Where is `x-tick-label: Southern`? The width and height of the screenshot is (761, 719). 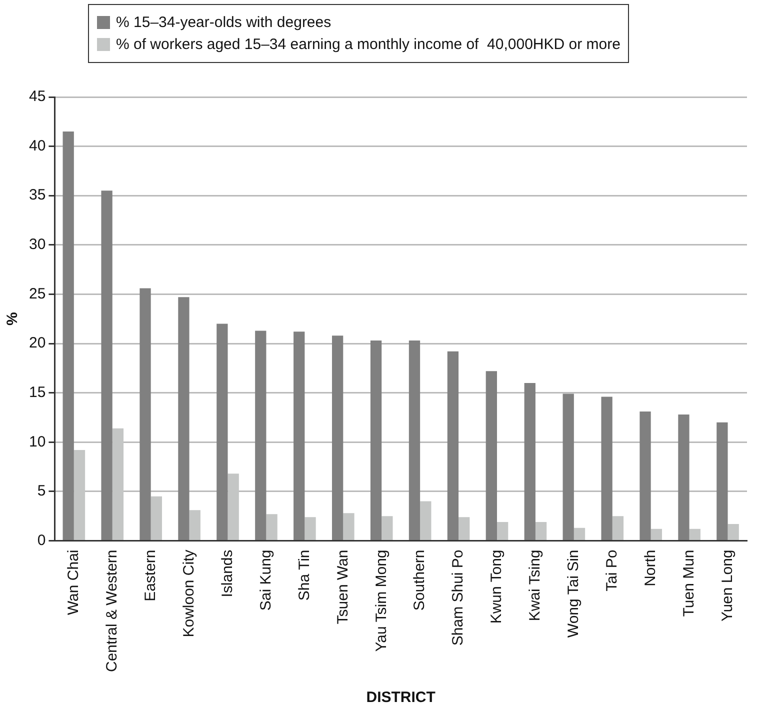 x-tick-label: Southern is located at coordinates (419, 580).